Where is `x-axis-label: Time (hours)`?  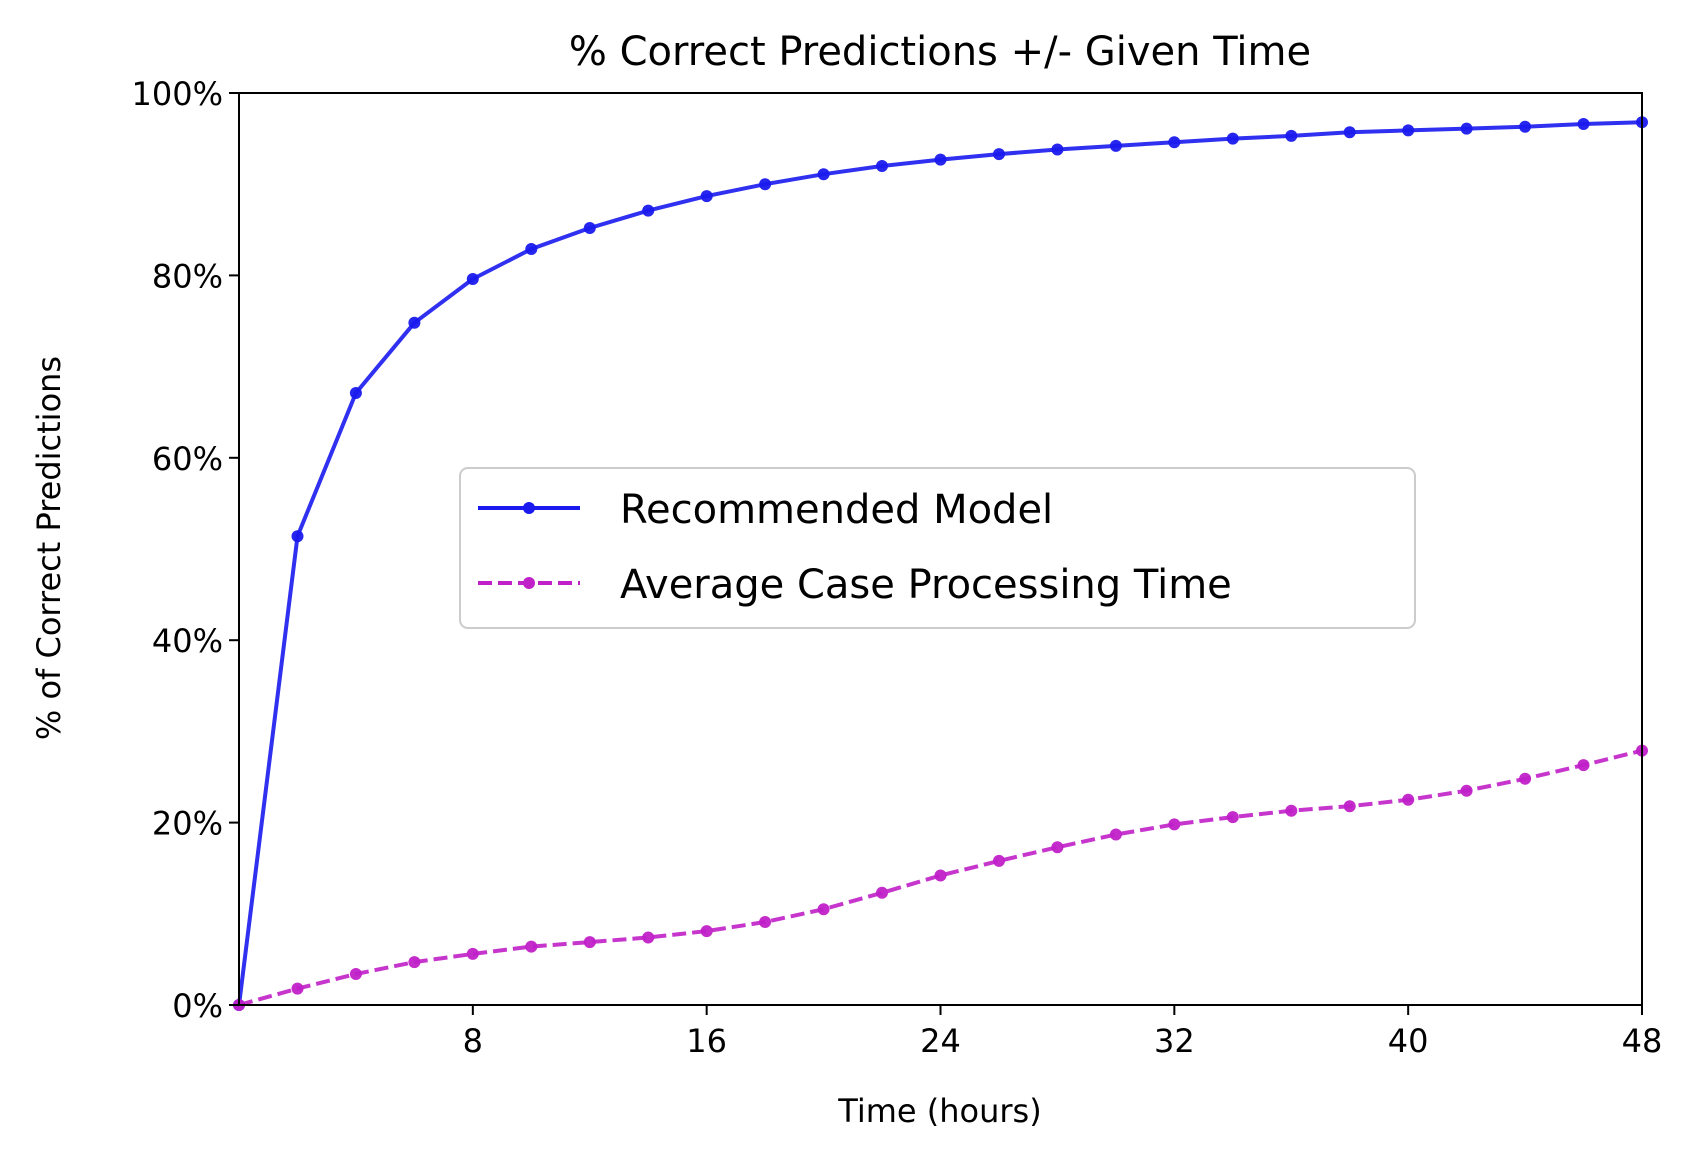 x-axis-label: Time (hours) is located at coordinates (939, 1111).